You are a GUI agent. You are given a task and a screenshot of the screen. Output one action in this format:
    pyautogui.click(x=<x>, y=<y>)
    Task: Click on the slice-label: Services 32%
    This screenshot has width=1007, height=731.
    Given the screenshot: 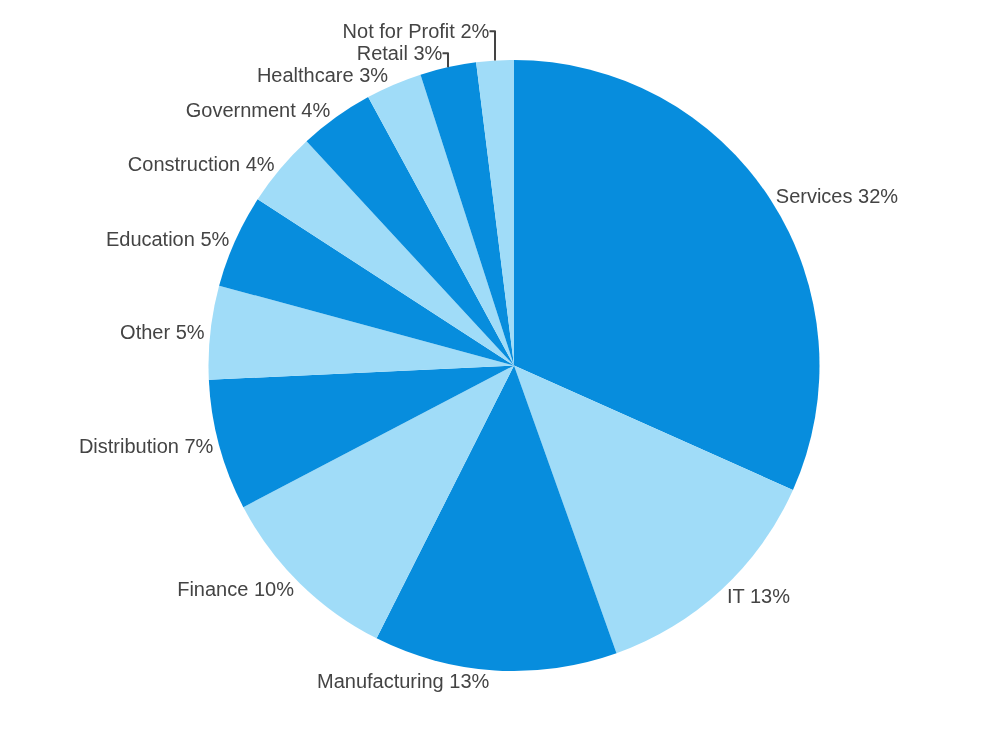 What is the action you would take?
    pyautogui.click(x=837, y=195)
    